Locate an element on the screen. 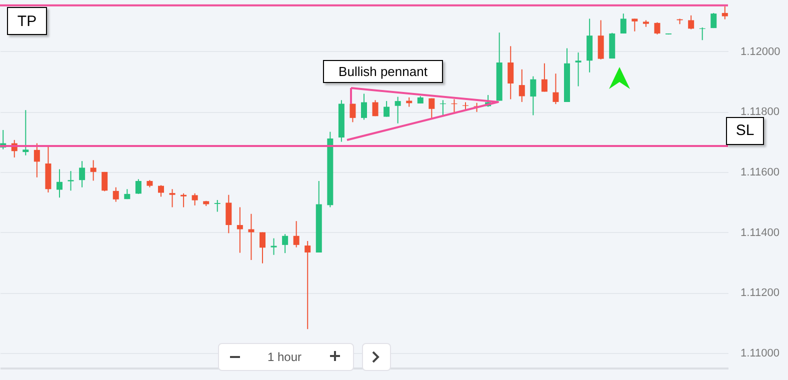  y-tick-label: 1.11800 is located at coordinates (760, 112).